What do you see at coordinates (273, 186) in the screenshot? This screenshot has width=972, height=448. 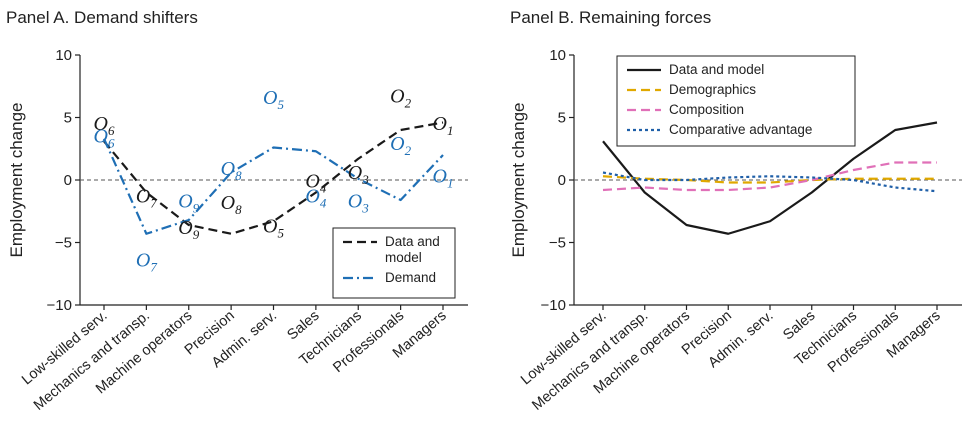 I see `panel-a-series-demand` at bounding box center [273, 186].